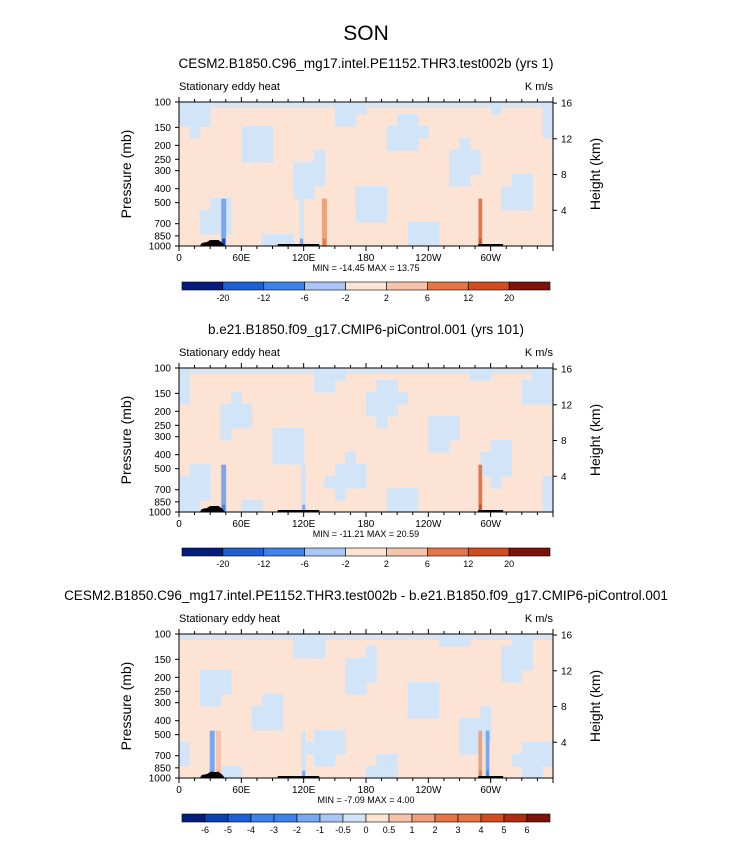  Describe the element at coordinates (162, 469) in the screenshot. I see `y-tick-label: 500` at that location.